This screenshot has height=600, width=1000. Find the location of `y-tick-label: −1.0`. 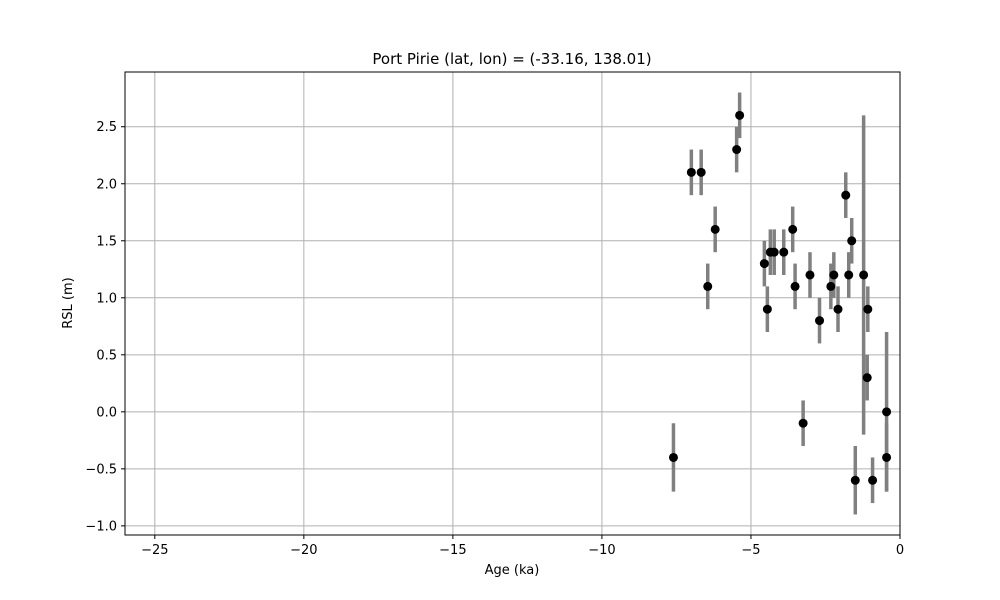

y-tick-label: −1.0 is located at coordinates (101, 526).